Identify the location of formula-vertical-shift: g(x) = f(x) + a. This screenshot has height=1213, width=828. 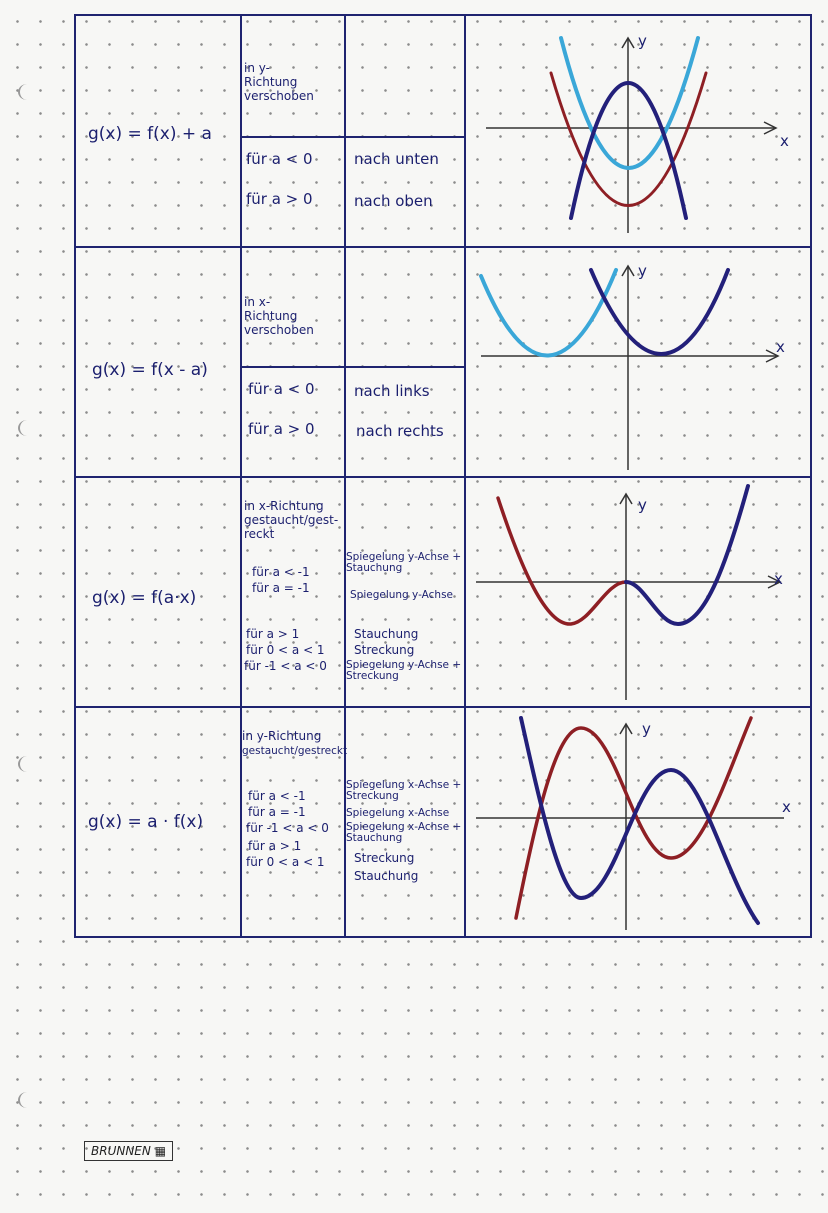
(150, 134).